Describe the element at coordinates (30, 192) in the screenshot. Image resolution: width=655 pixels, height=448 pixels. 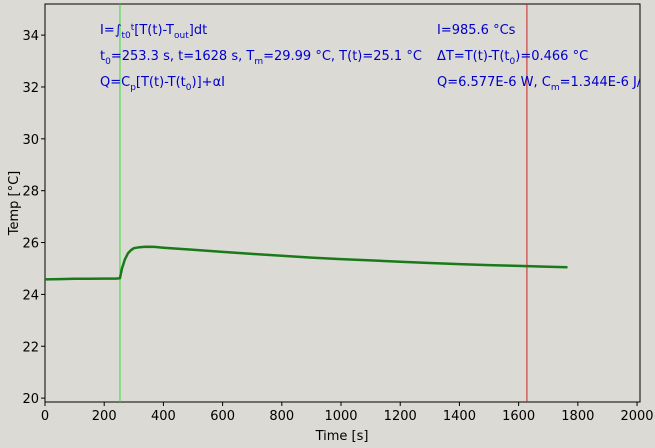
I see `y-tick-label: 28` at that location.